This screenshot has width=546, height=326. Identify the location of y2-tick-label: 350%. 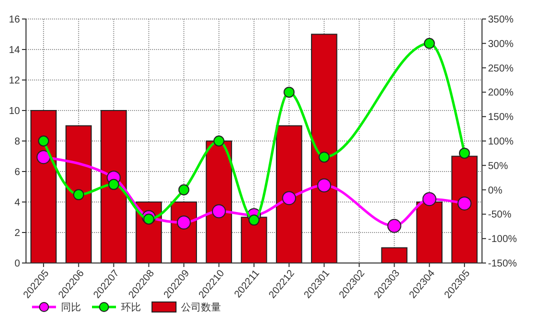
(501, 20).